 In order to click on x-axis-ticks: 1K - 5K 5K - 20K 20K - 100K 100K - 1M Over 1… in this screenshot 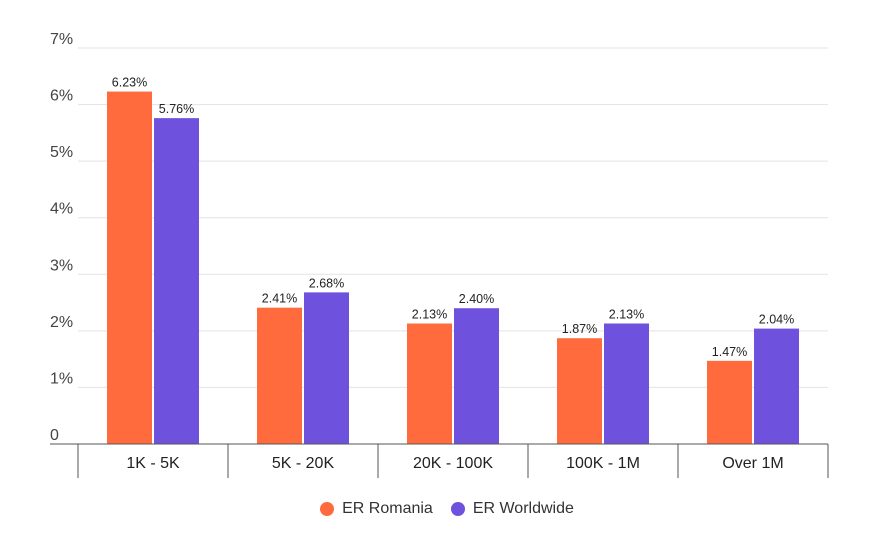, I will do `click(454, 463)`.